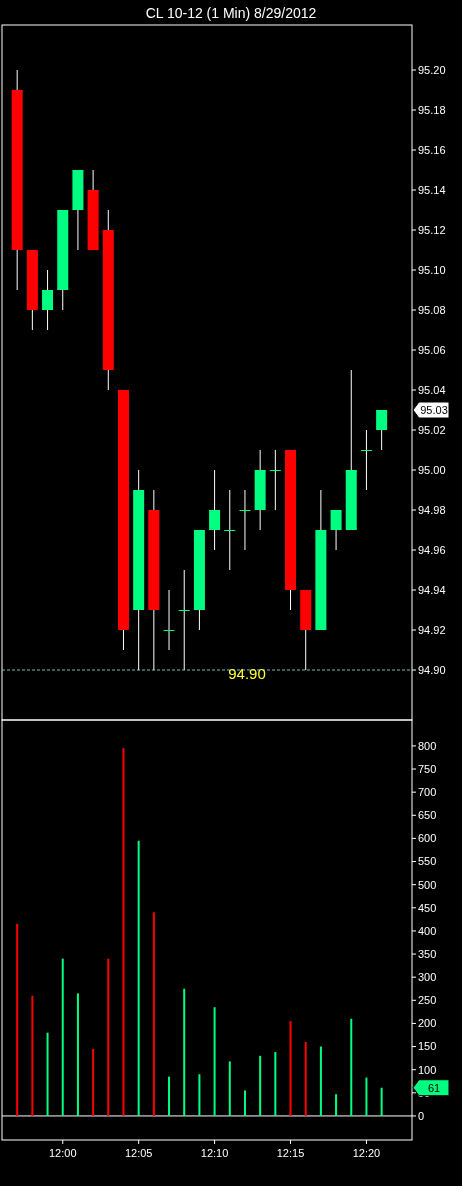 The height and width of the screenshot is (1186, 462). I want to click on y-tick-label: 95.18, so click(432, 109).